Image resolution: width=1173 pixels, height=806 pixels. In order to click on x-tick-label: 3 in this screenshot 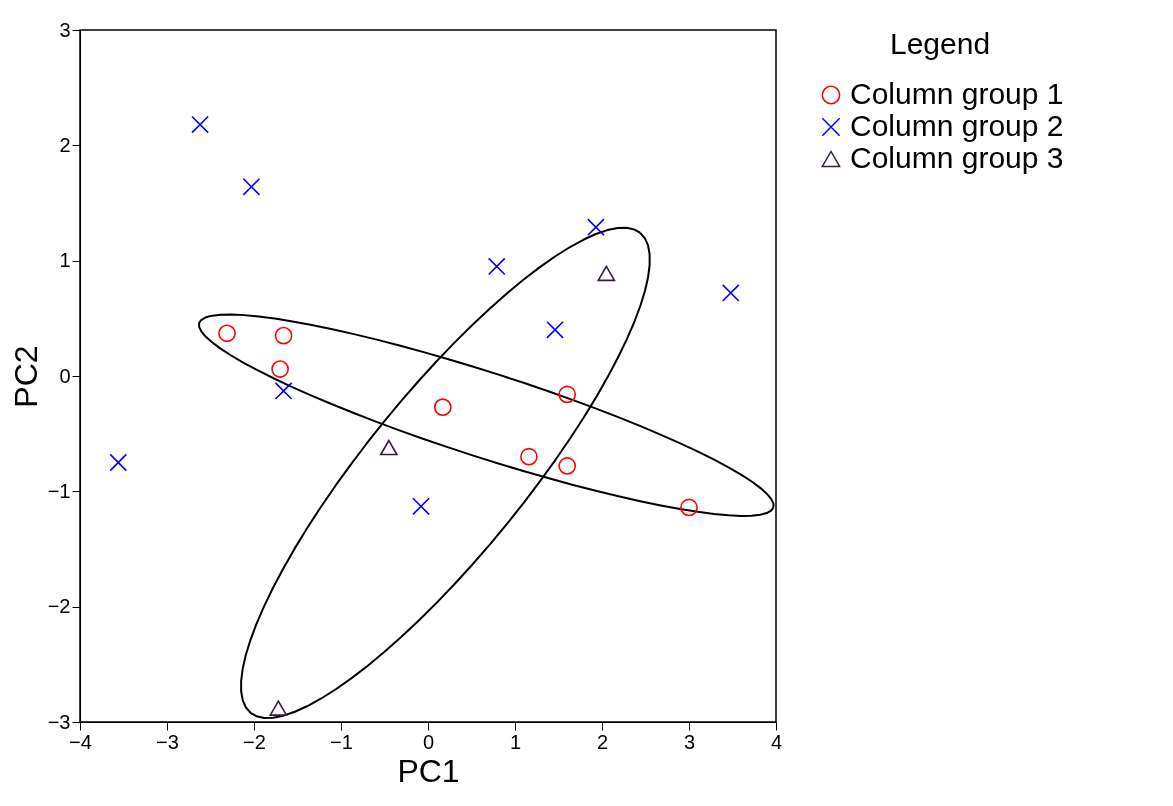, I will do `click(689, 741)`.